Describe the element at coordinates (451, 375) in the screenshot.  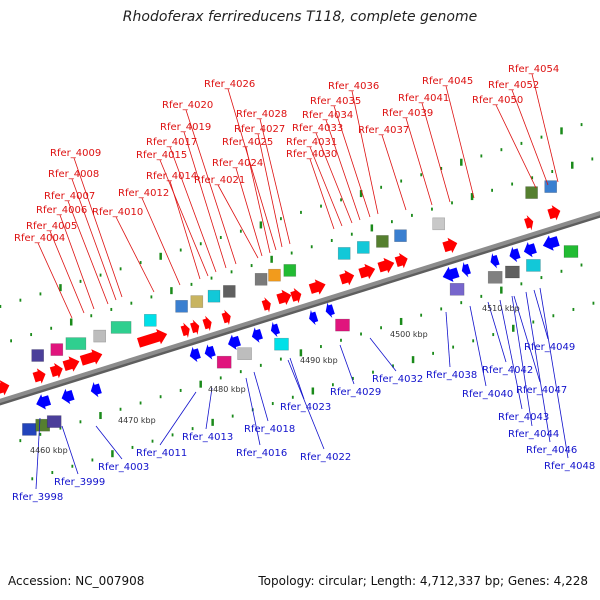
I see `gene-label: Rfer_4038` at that location.